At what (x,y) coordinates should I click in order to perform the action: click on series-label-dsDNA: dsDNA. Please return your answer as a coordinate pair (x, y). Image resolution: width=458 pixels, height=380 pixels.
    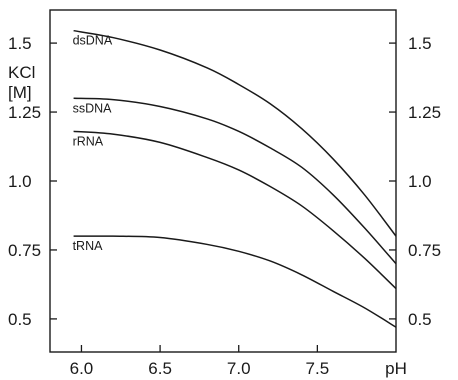
    Looking at the image, I should click on (93, 41).